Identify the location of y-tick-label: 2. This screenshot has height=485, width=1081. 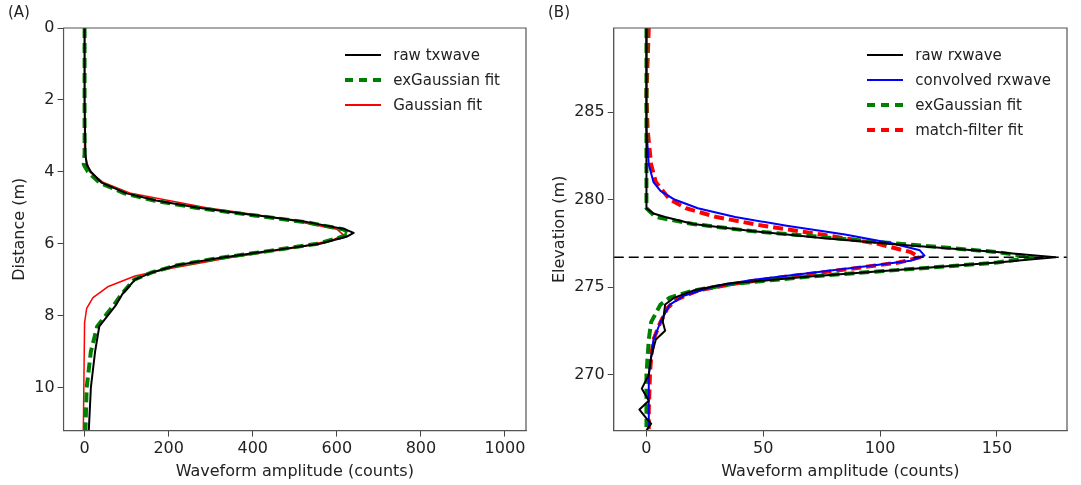
(49, 99).